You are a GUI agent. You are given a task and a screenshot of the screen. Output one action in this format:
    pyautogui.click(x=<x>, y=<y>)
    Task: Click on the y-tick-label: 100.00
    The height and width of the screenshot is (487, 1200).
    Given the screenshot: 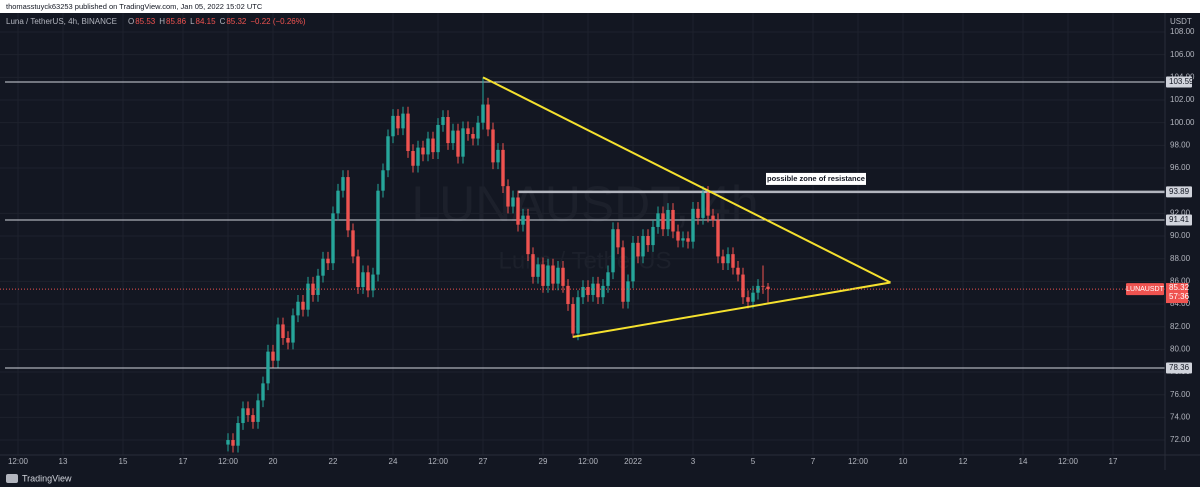 What is the action you would take?
    pyautogui.click(x=1182, y=122)
    